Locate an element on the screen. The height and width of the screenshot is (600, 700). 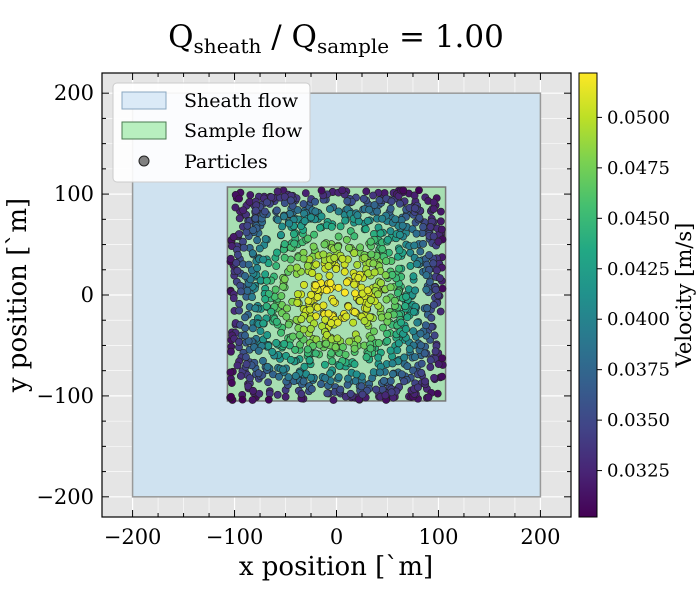
y-axis-title: y position [`m] is located at coordinates (18, 295).